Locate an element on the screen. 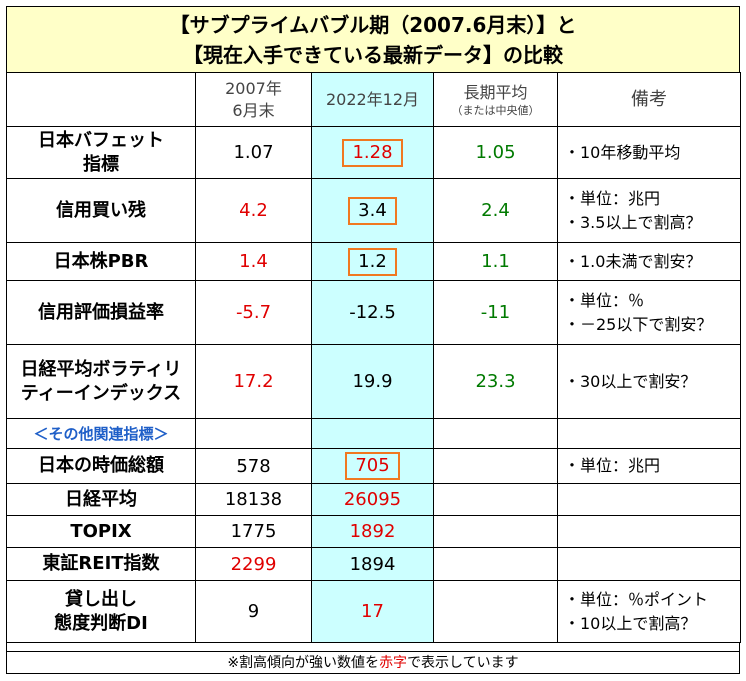  row-note: ・10年移動平均 is located at coordinates (649, 152).